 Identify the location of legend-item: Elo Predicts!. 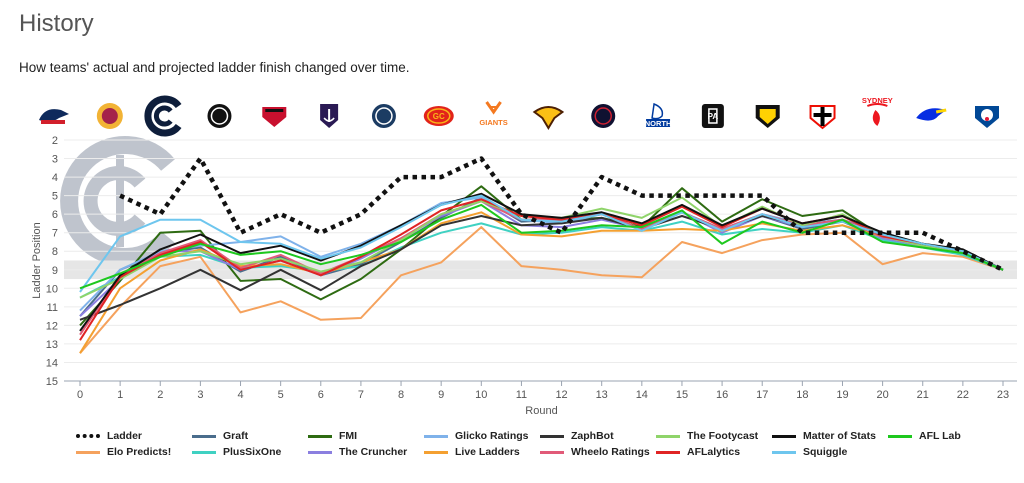
(134, 452).